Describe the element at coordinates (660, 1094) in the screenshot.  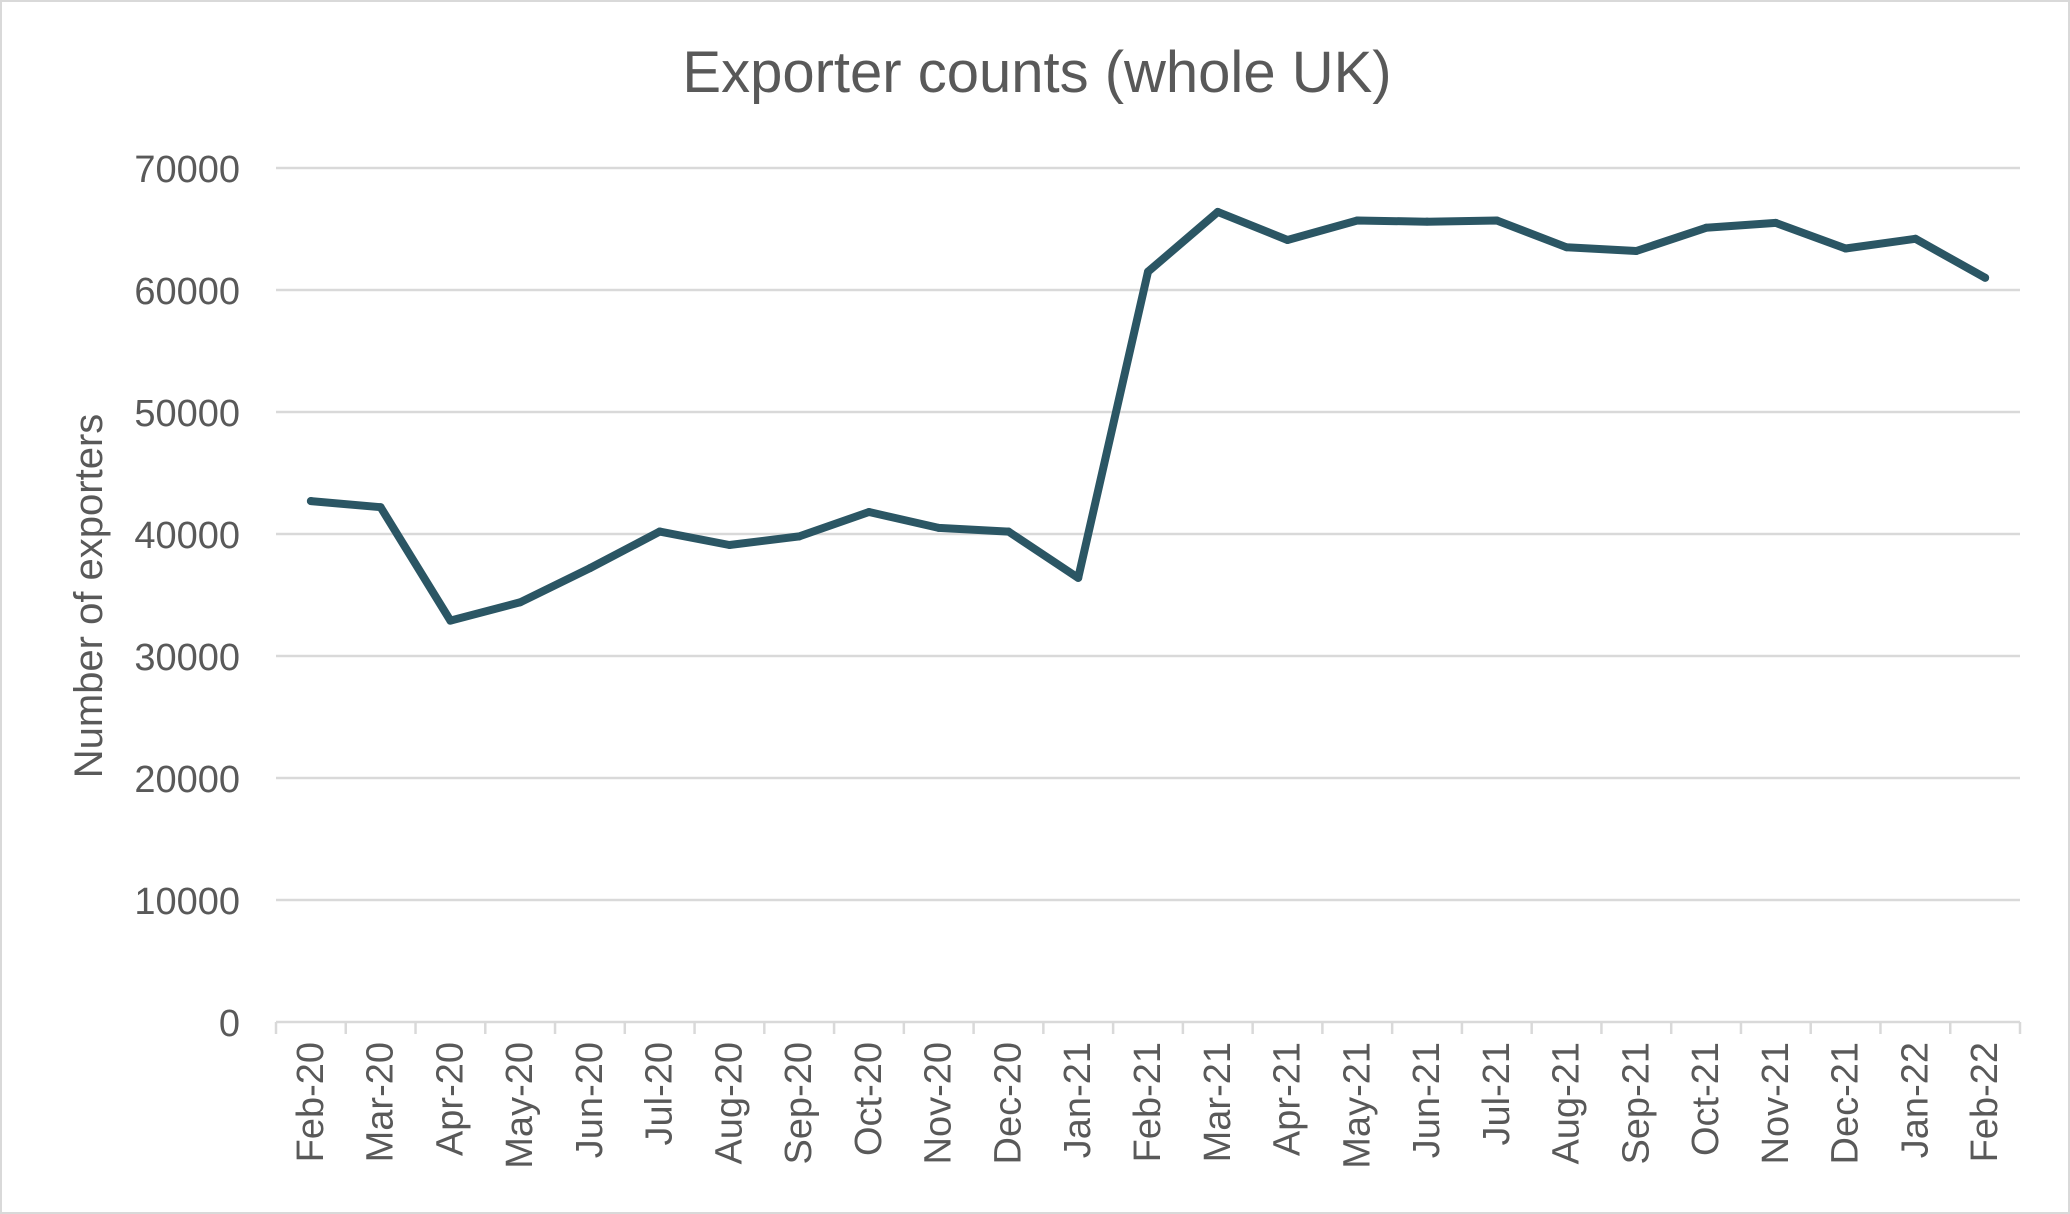
I see `x-tick-label: Jul-20` at that location.